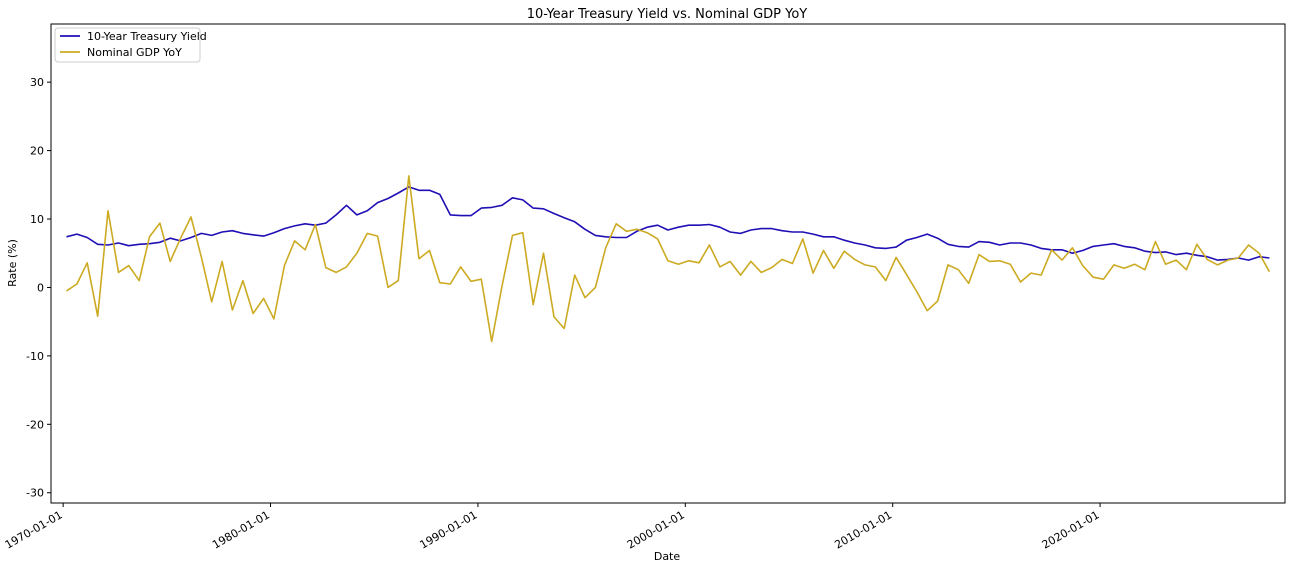 The height and width of the screenshot is (570, 1292). I want to click on series-line-10-year-treasury-yield, so click(668, 223).